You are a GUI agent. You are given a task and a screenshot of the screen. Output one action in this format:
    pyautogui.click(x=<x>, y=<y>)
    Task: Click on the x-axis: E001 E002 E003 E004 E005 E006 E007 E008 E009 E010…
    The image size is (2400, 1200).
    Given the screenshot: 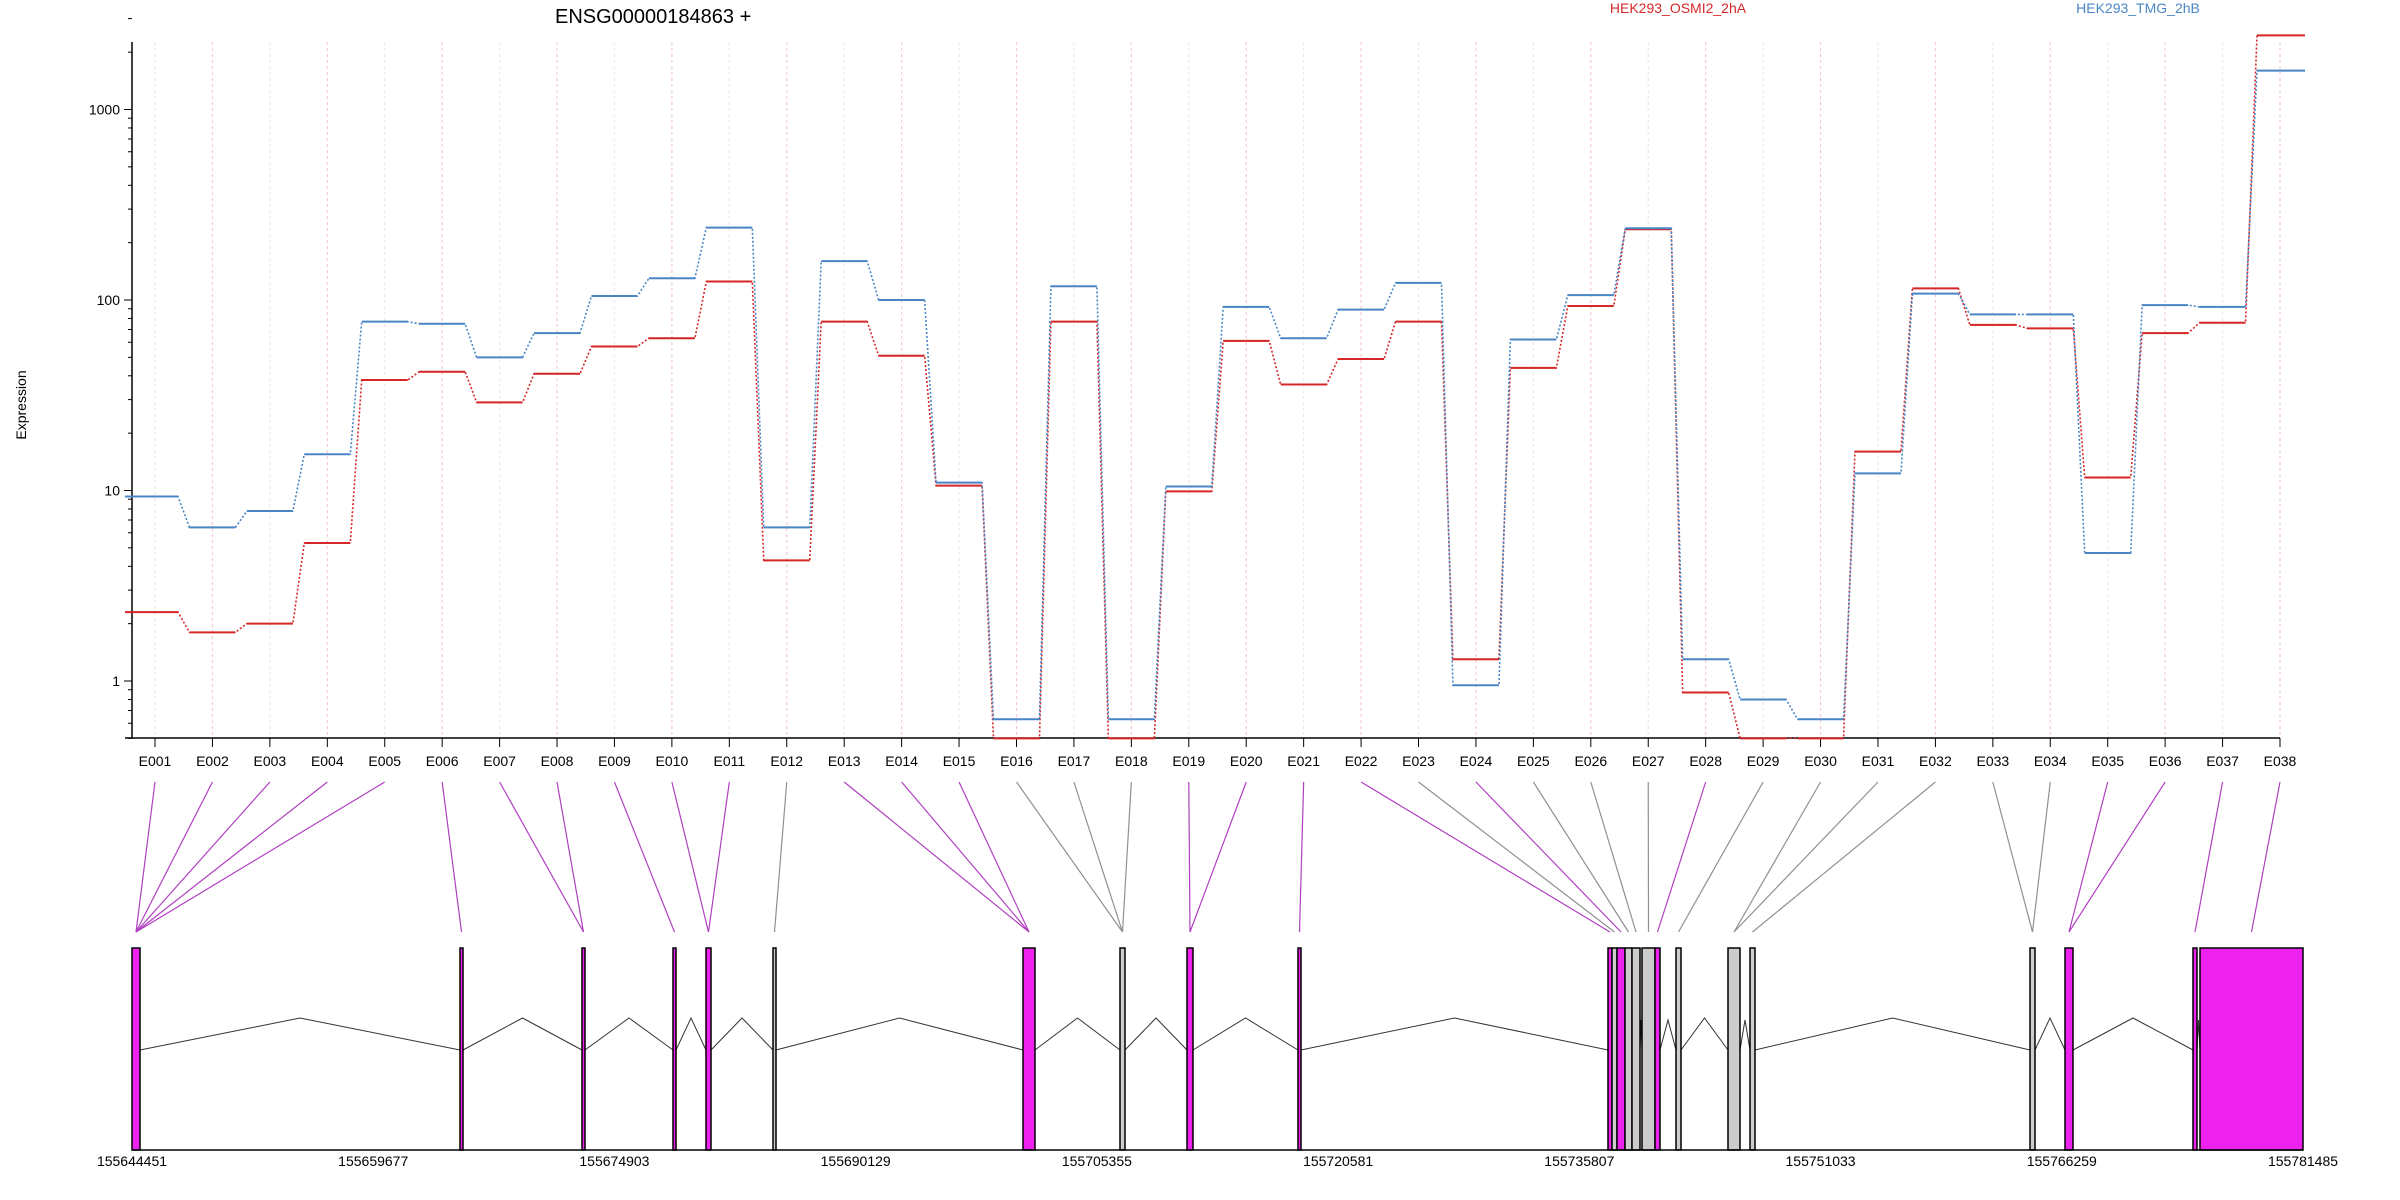 What is the action you would take?
    pyautogui.click(x=1211, y=753)
    